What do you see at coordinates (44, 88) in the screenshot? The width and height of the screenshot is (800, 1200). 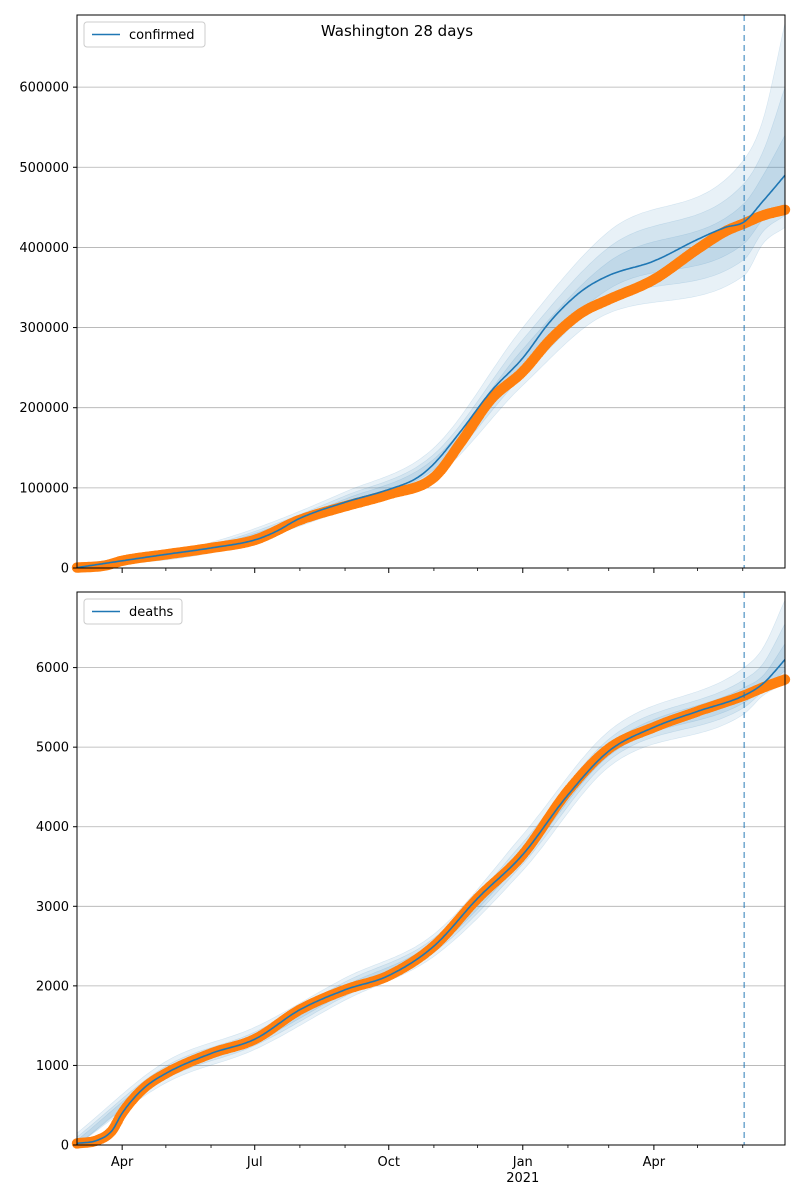 I see `y-tick-label: 600000` at bounding box center [44, 88].